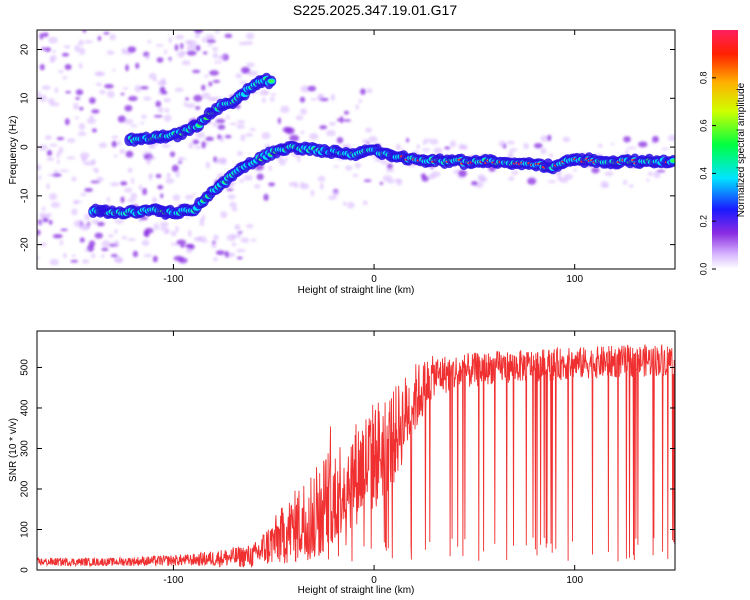 This screenshot has height=600, width=750. What do you see at coordinates (741, 149) in the screenshot?
I see `colorbar-label: Normalized spectral amplitude` at bounding box center [741, 149].